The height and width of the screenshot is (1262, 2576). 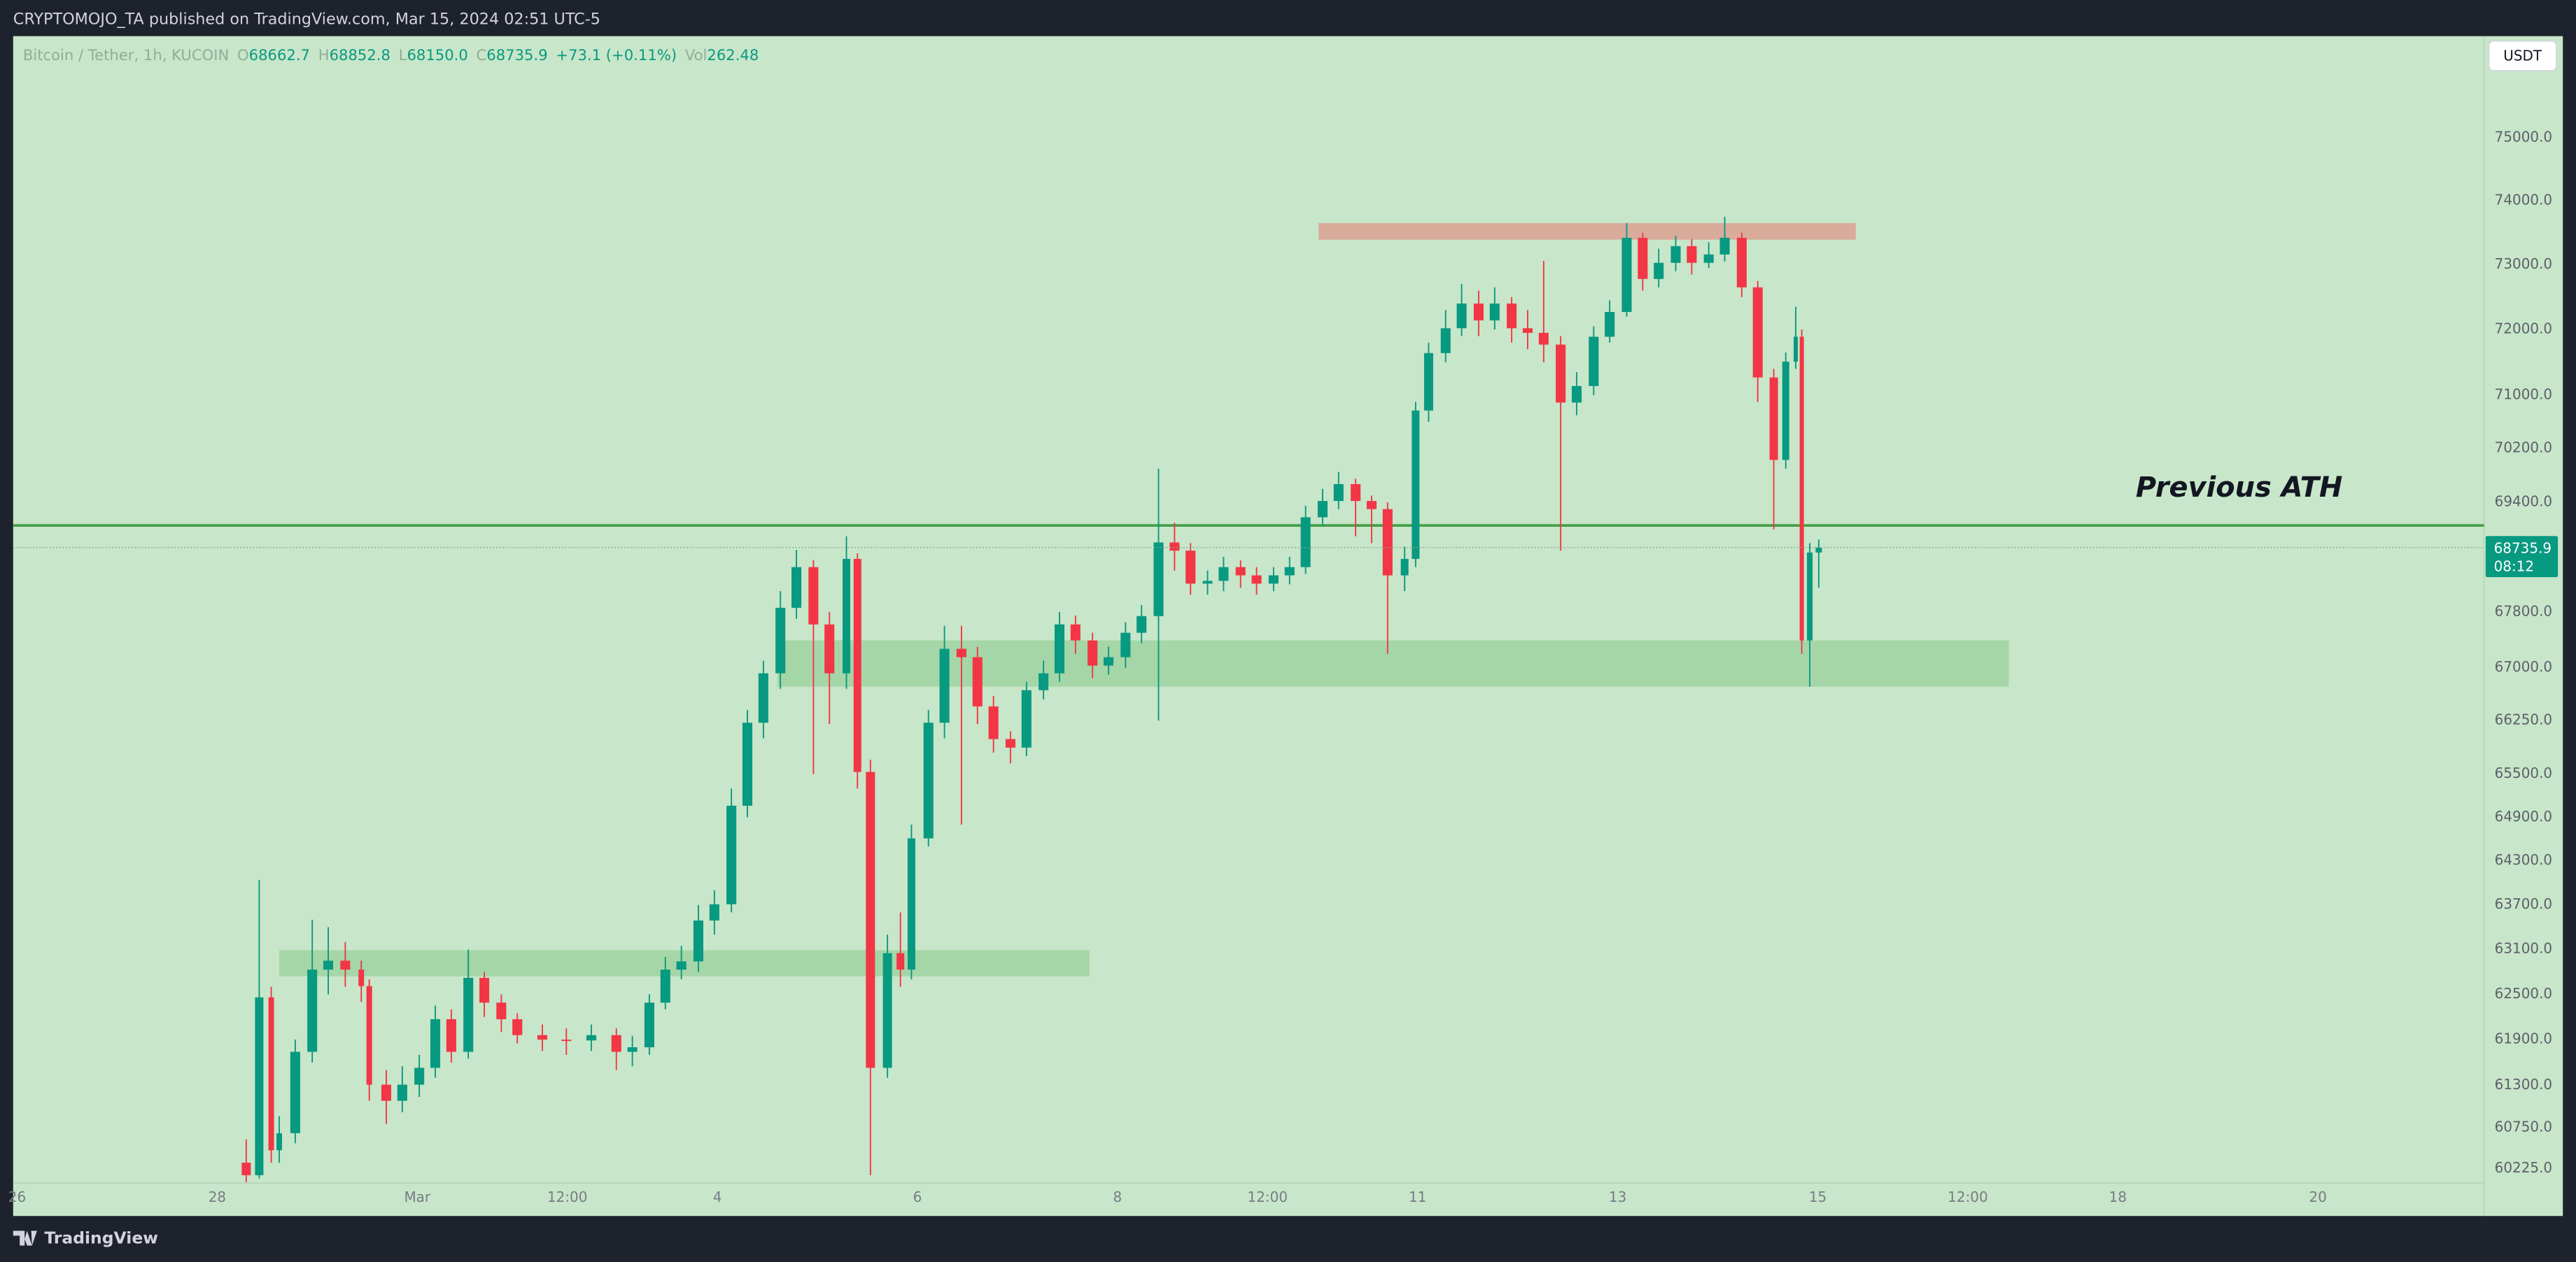 What do you see at coordinates (2523, 859) in the screenshot?
I see `y-tick-label: 64300.0` at bounding box center [2523, 859].